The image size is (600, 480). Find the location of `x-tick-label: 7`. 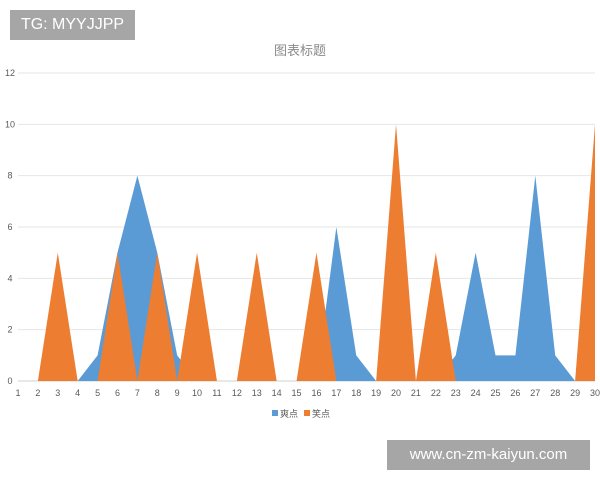

x-tick-label: 7 is located at coordinates (137, 393).